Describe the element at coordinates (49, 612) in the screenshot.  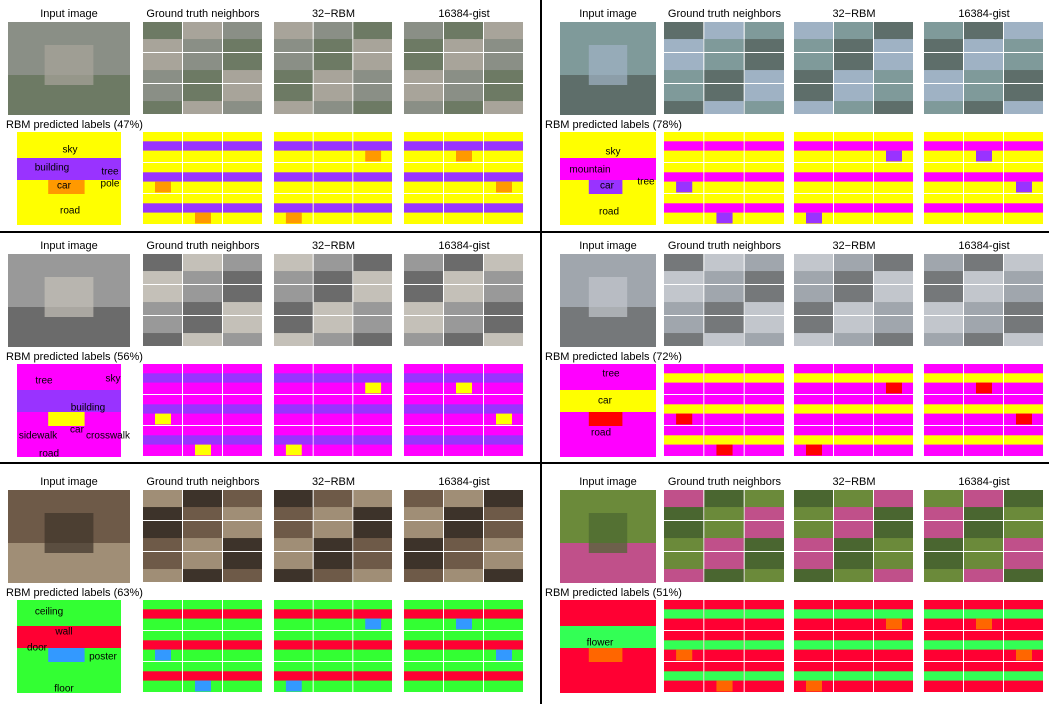
I see `region-label: ceiling` at that location.